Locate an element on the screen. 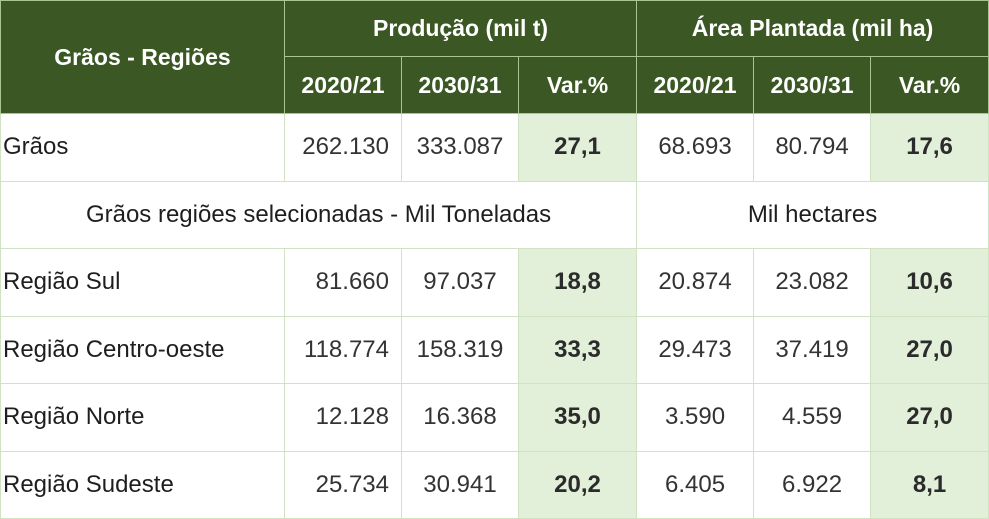 This screenshot has width=989, height=519. production-var-cell: 27,1 is located at coordinates (577, 147).